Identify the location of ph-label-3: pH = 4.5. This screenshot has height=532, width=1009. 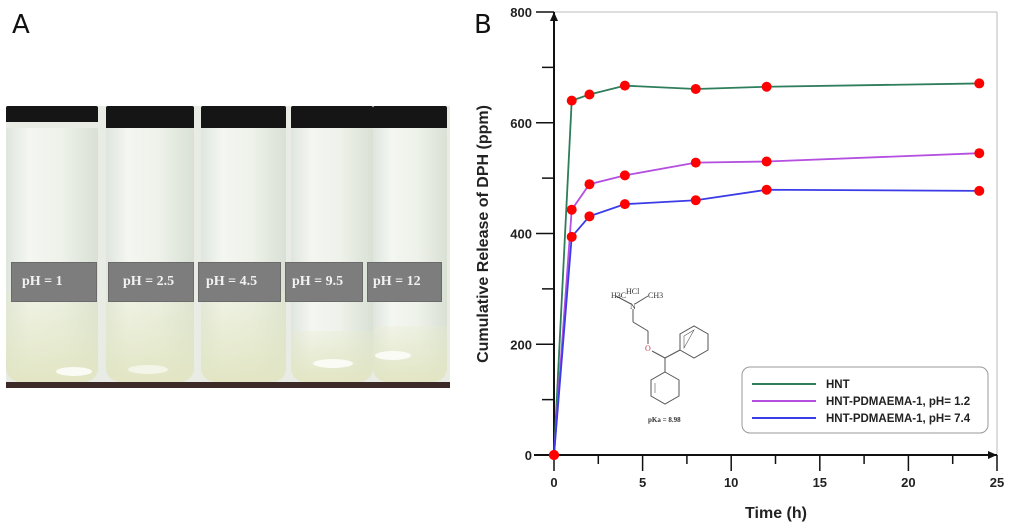
(239, 282).